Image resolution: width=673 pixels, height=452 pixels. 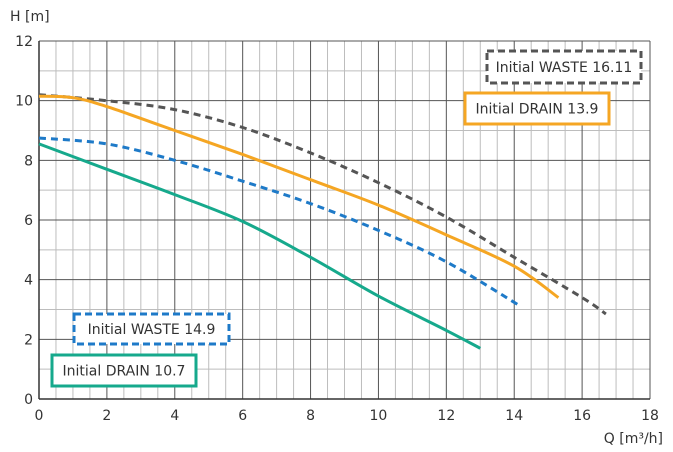 I want to click on x-tick-label: 12, so click(x=446, y=416).